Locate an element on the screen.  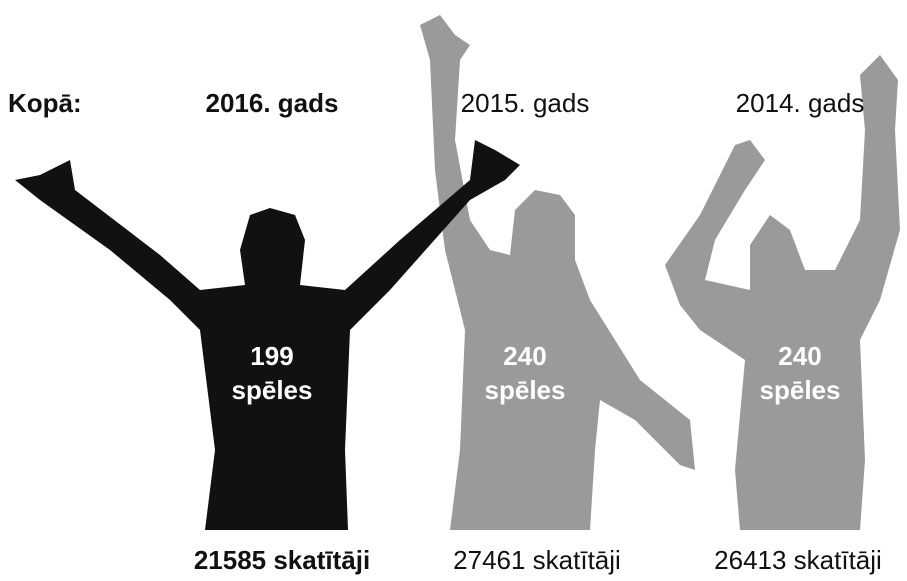
year: 2014. gads is located at coordinates (800, 103).